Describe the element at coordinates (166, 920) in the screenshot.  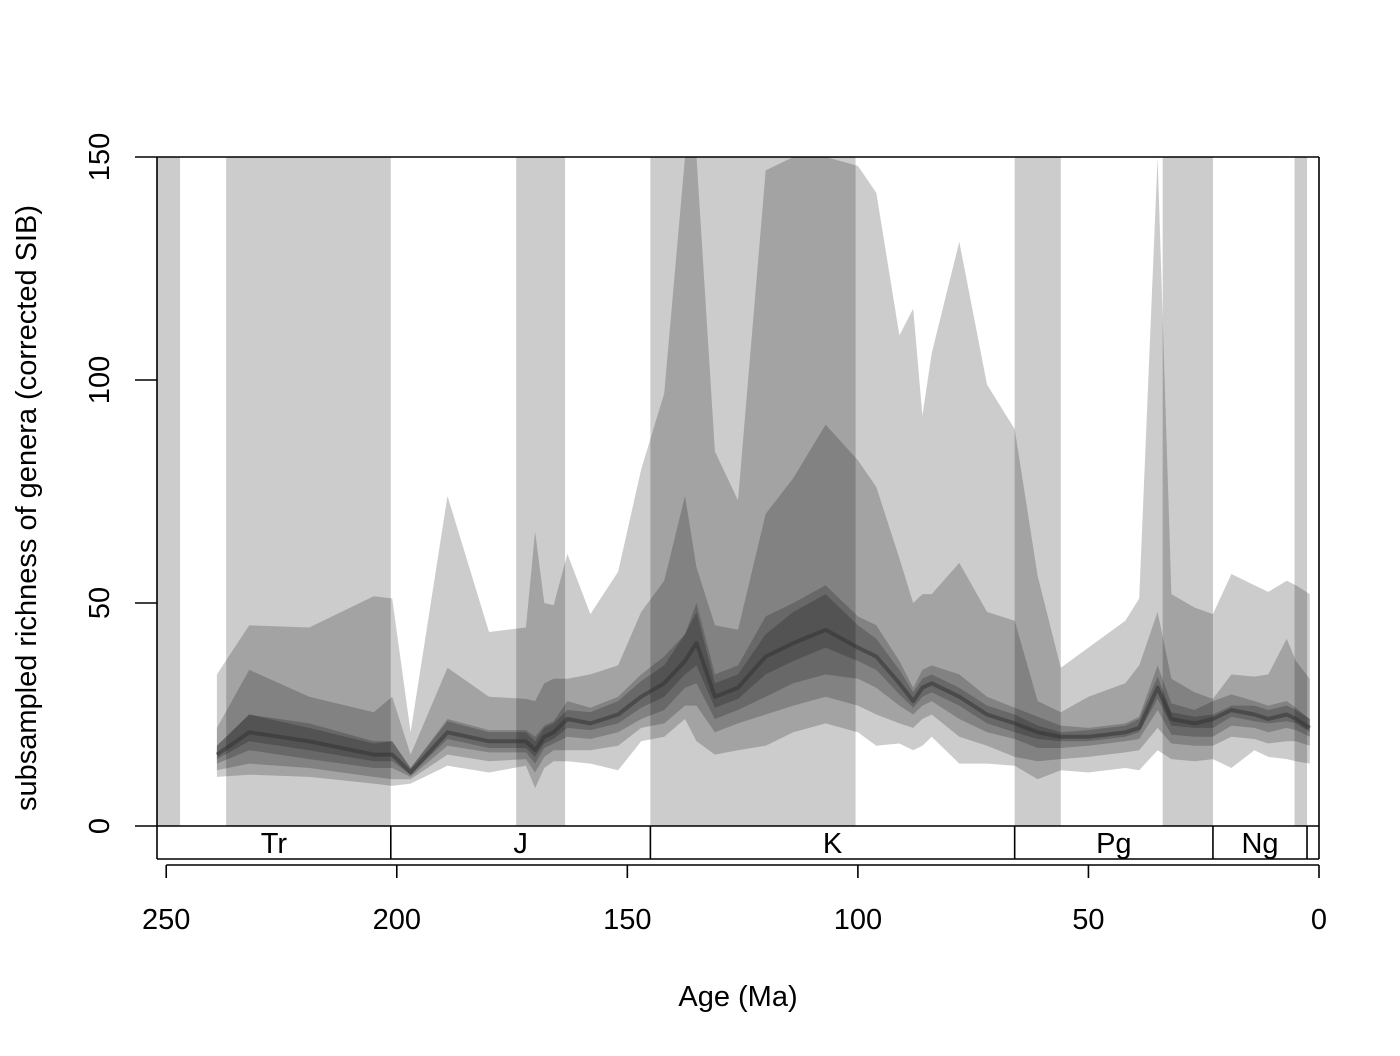
I see `x-tick-label-250: 250` at that location.